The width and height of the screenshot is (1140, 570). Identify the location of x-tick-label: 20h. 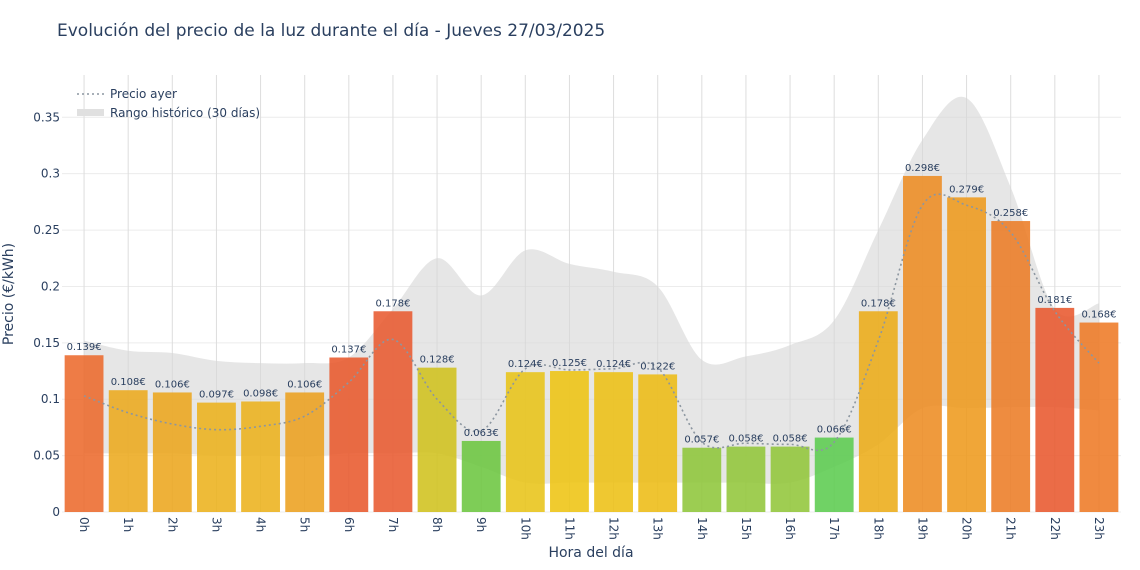
(967, 528).